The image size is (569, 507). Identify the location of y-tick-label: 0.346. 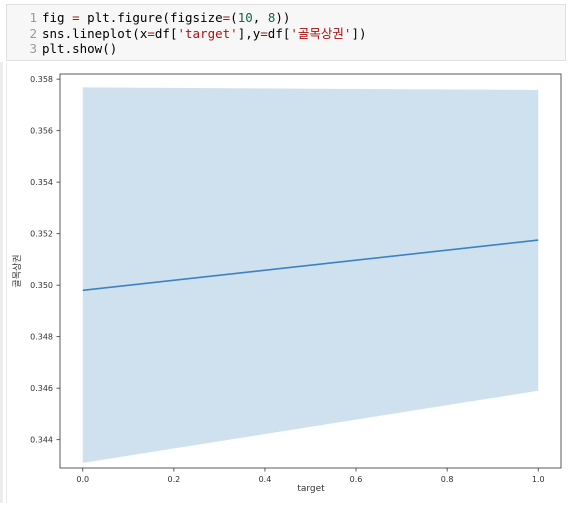
(41, 388).